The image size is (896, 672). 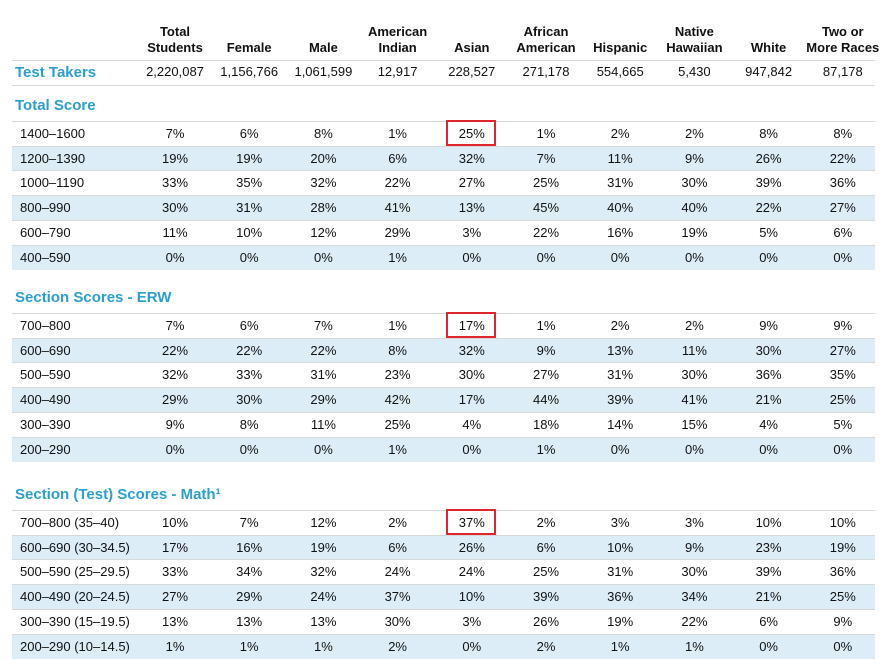 What do you see at coordinates (471, 547) in the screenshot?
I see `cell: 26%` at bounding box center [471, 547].